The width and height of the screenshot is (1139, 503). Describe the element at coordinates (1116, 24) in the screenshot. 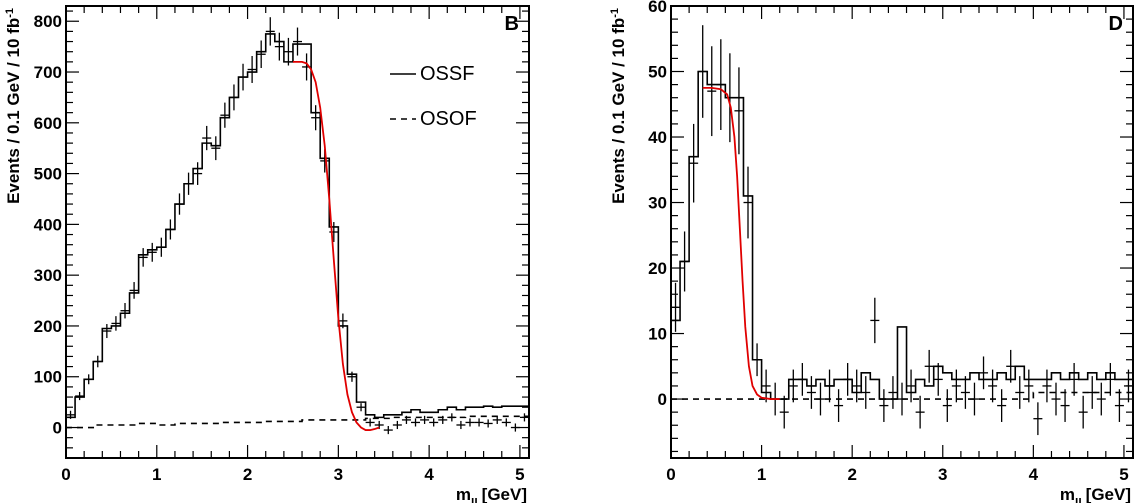

I see `panel-label: D` at that location.